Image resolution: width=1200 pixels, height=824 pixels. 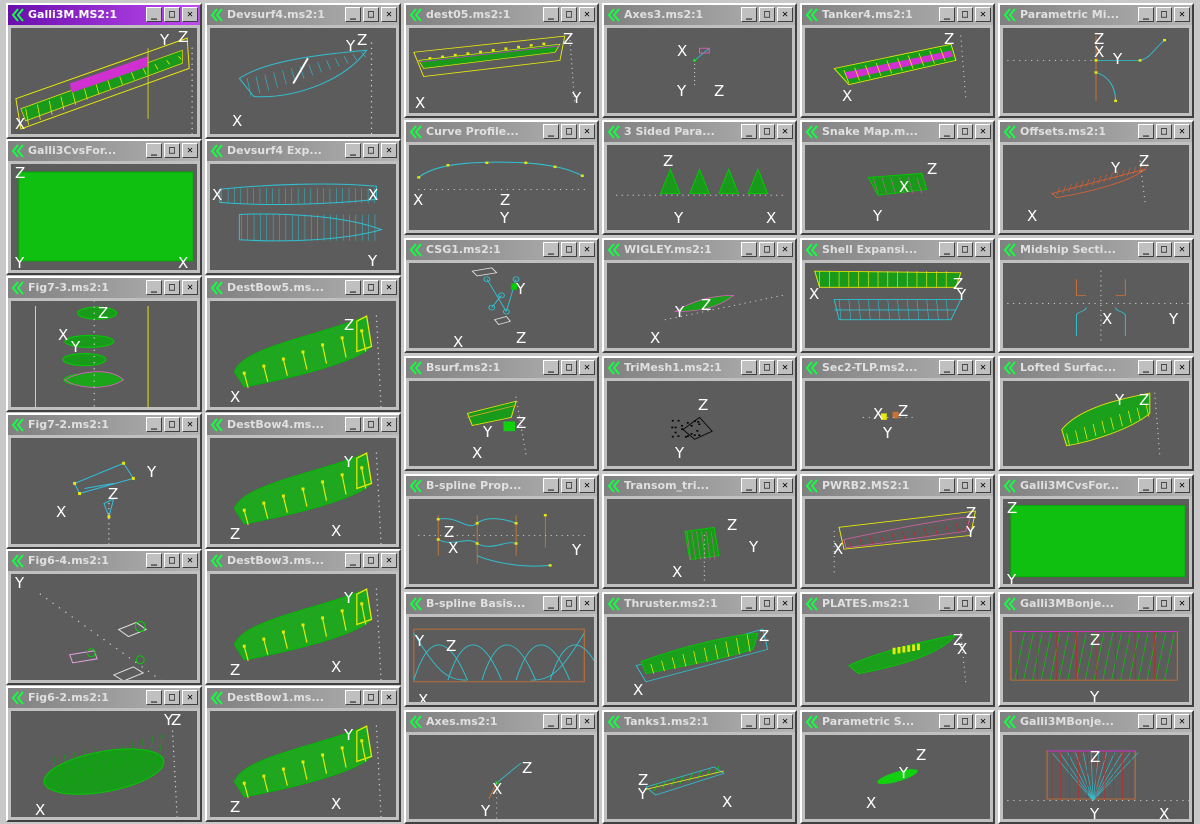 What do you see at coordinates (1096, 413) in the screenshot?
I see `viewport-window: Lofted Surfac... _ □ ✕ Y Z` at bounding box center [1096, 413].